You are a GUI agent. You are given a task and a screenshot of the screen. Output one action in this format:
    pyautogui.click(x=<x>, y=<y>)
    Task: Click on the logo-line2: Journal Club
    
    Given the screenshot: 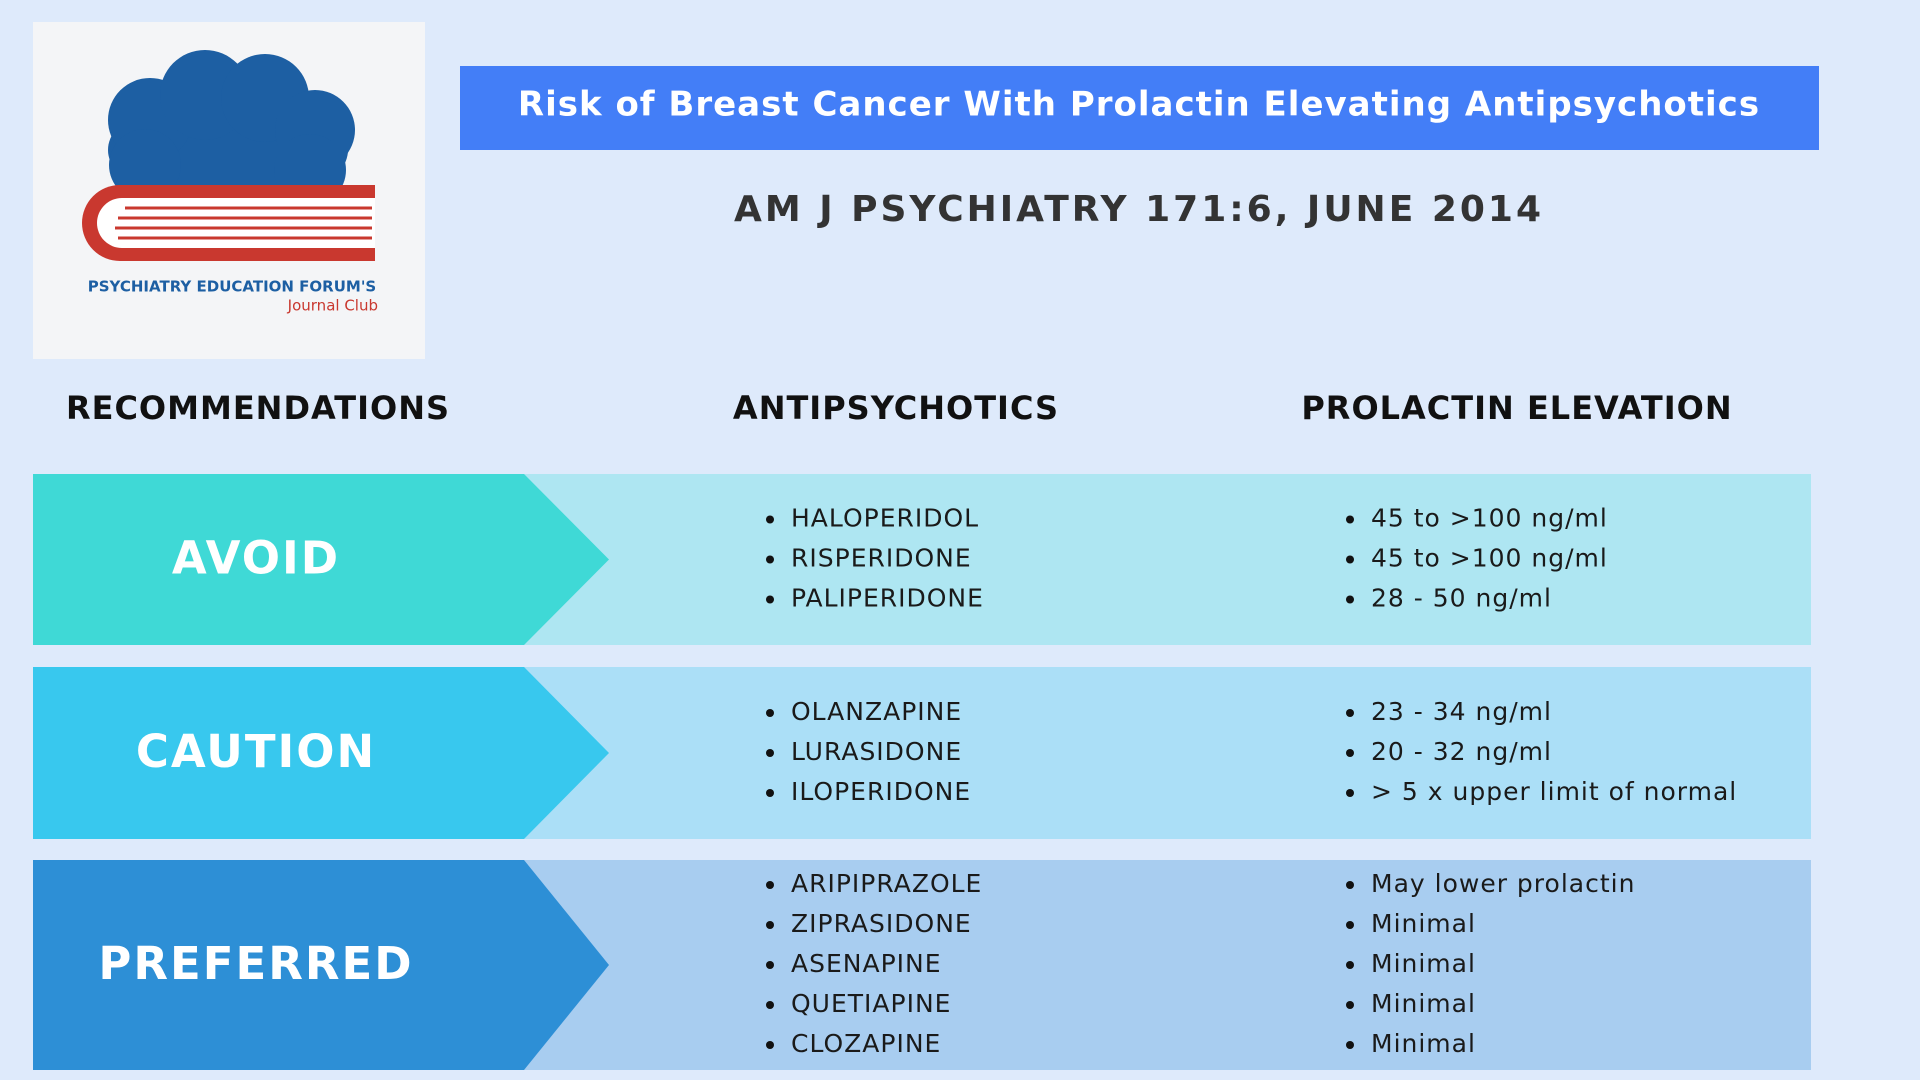 What is the action you would take?
    pyautogui.click(x=332, y=306)
    